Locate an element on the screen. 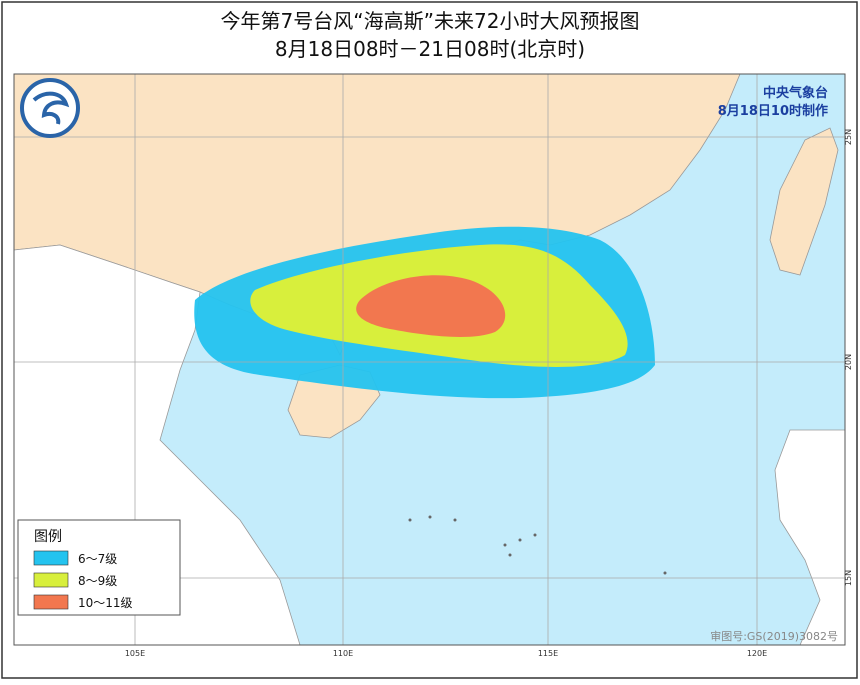 The width and height of the screenshot is (860, 685). lon-label: 110E is located at coordinates (343, 653).